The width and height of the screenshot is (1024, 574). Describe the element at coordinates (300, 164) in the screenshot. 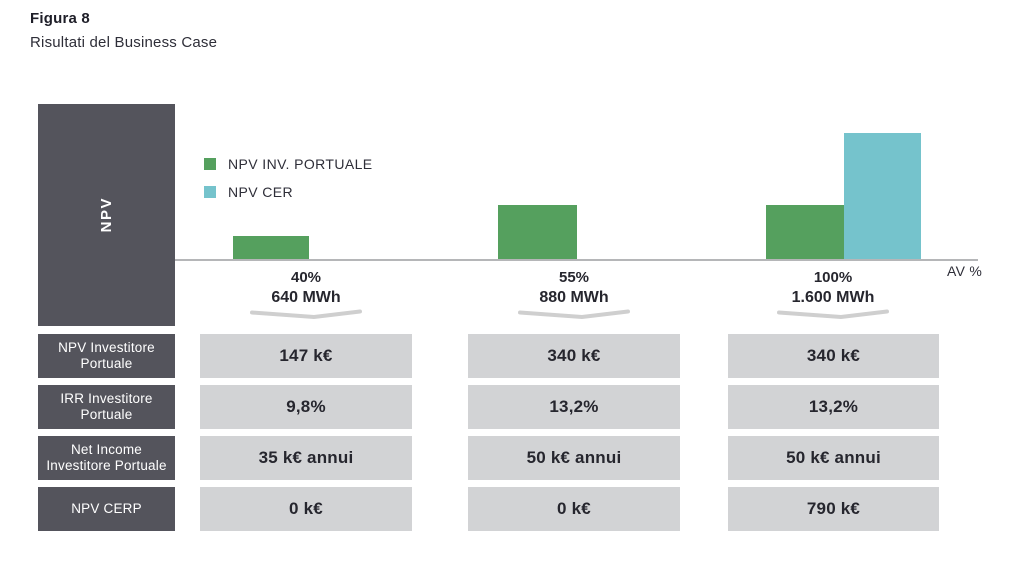

I see `legend-label: NPV INV. PORTUALE` at that location.